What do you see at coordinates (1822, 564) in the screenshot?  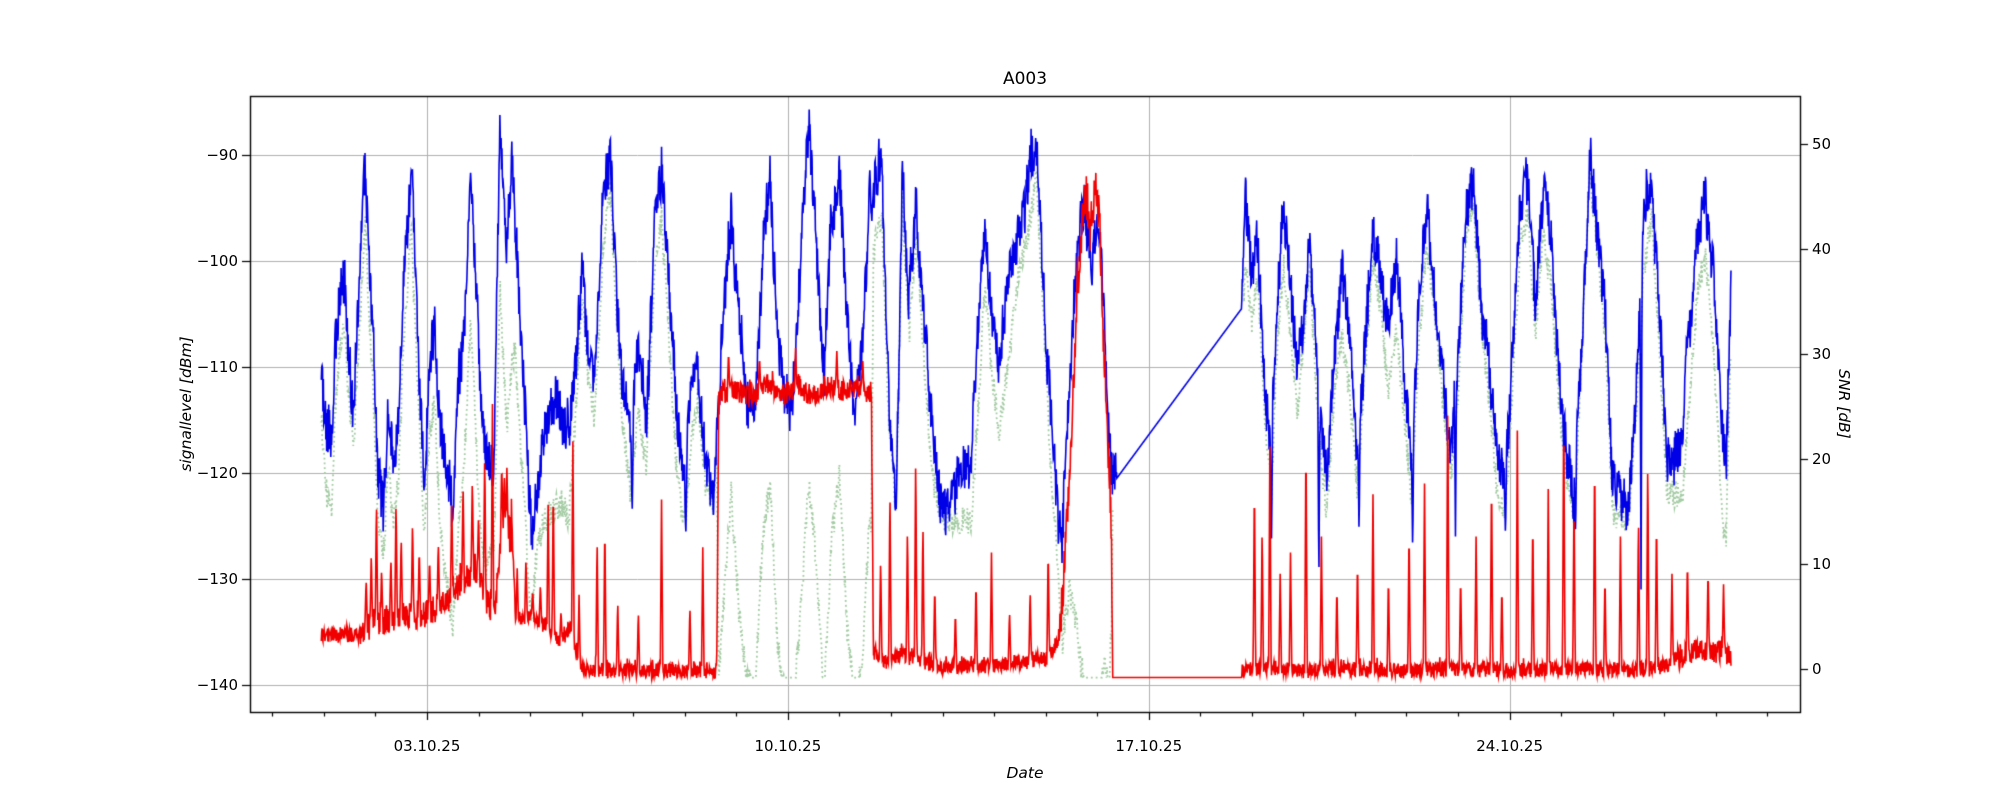 I see `y-right-tick-label: 10` at bounding box center [1822, 564].